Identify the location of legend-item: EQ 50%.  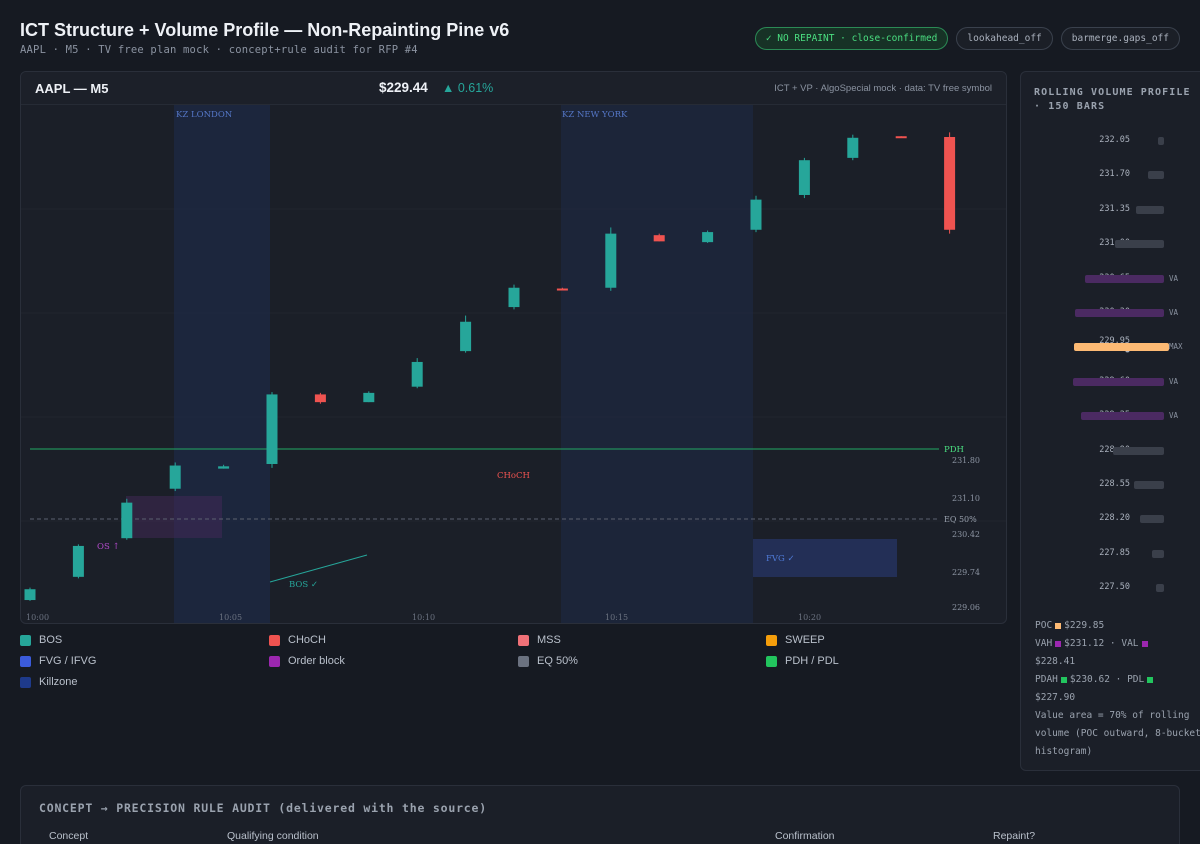
(548, 661).